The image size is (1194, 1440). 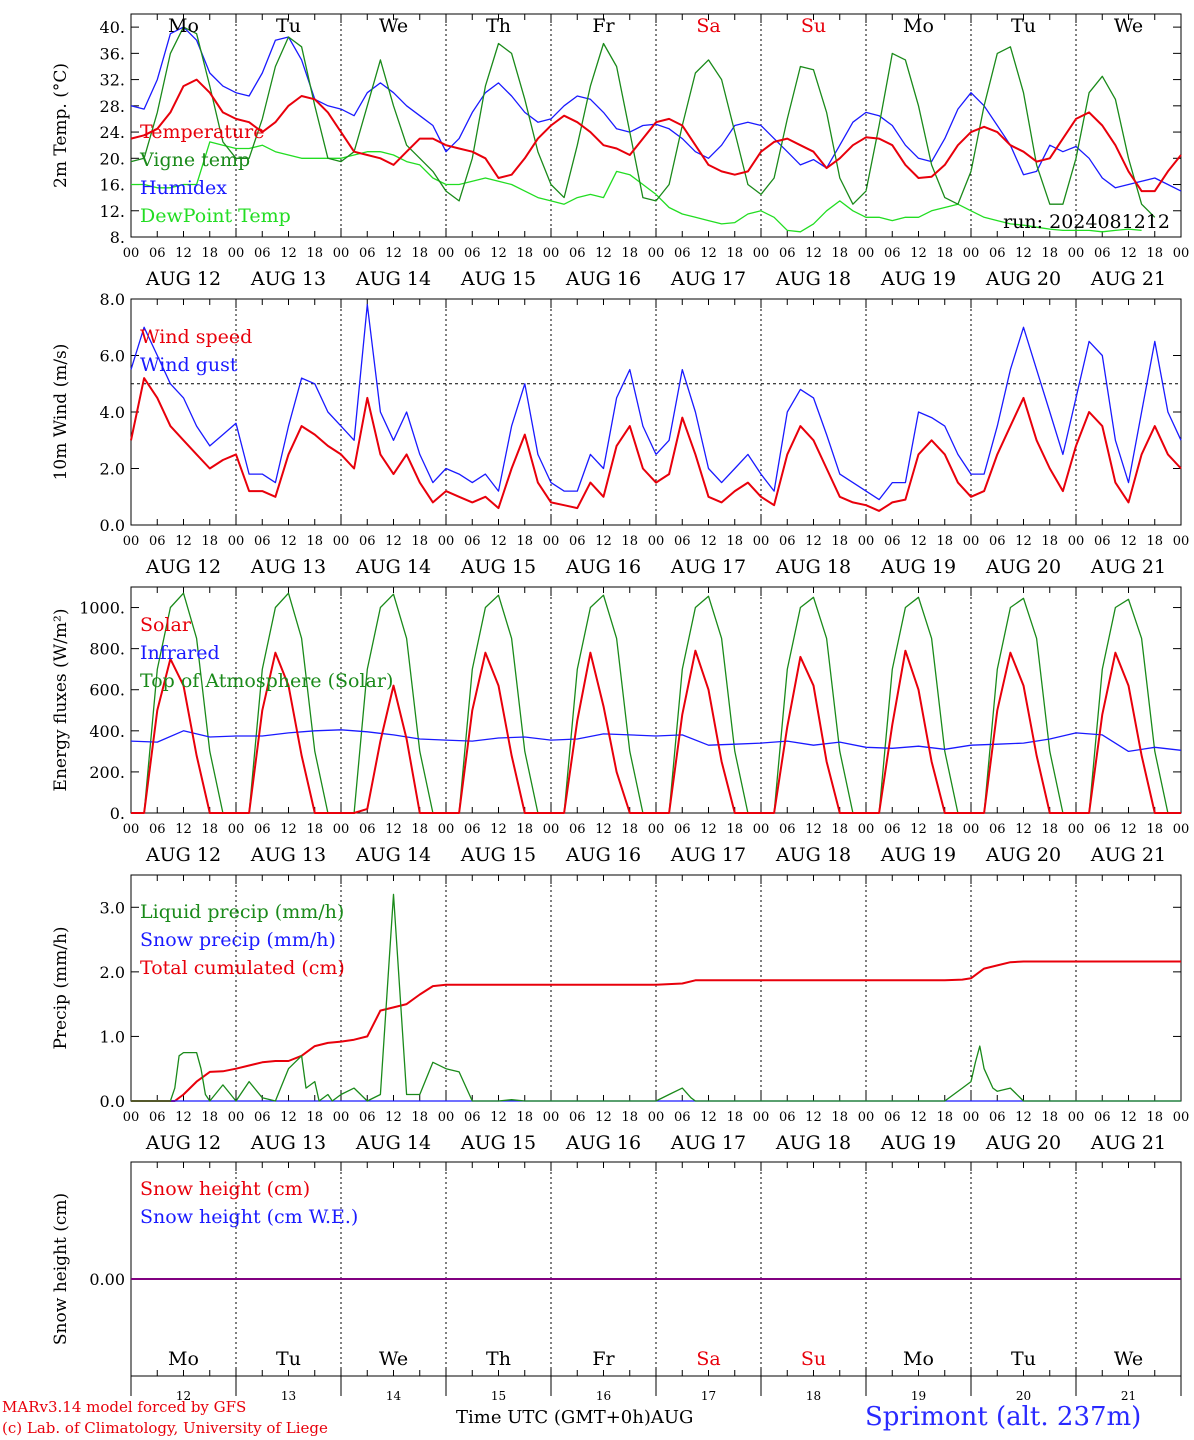 I want to click on panel2-y-tick-label: 6.0, so click(x=112, y=356).